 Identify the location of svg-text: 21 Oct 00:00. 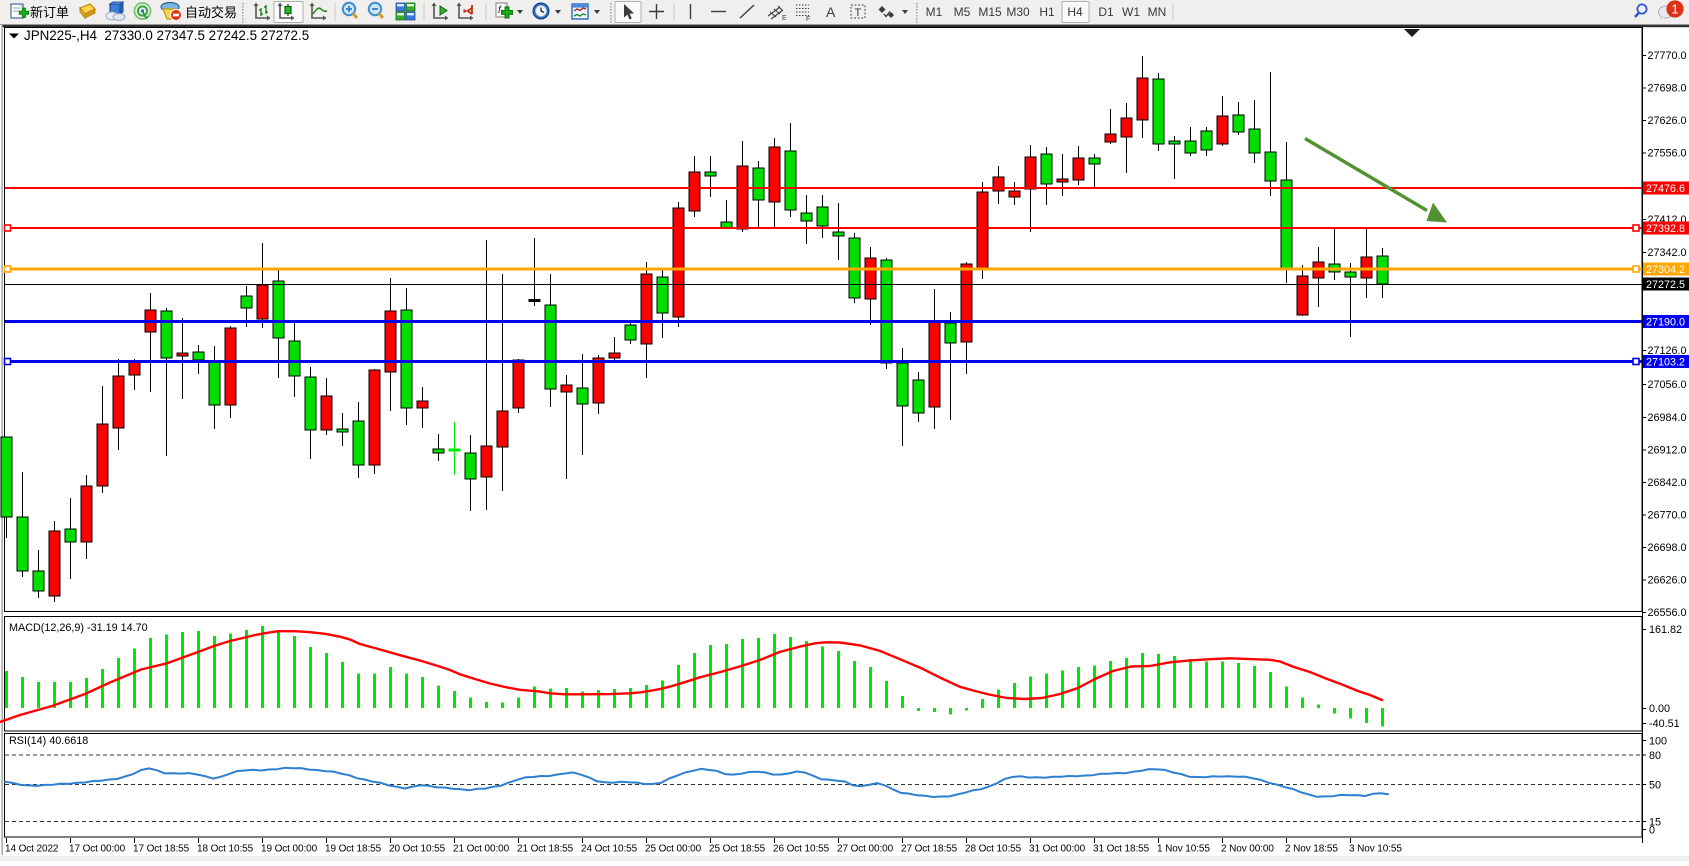
(481, 849).